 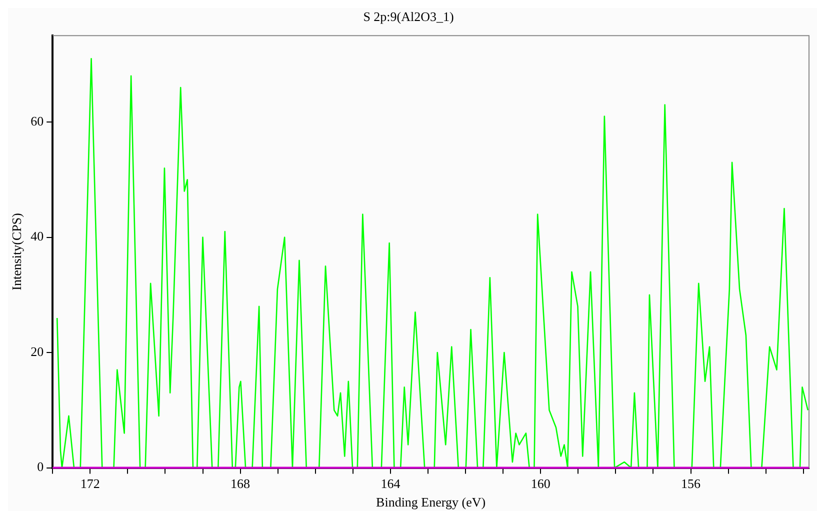 I want to click on x-axis-title: Binding Energy (eV), so click(x=431, y=502).